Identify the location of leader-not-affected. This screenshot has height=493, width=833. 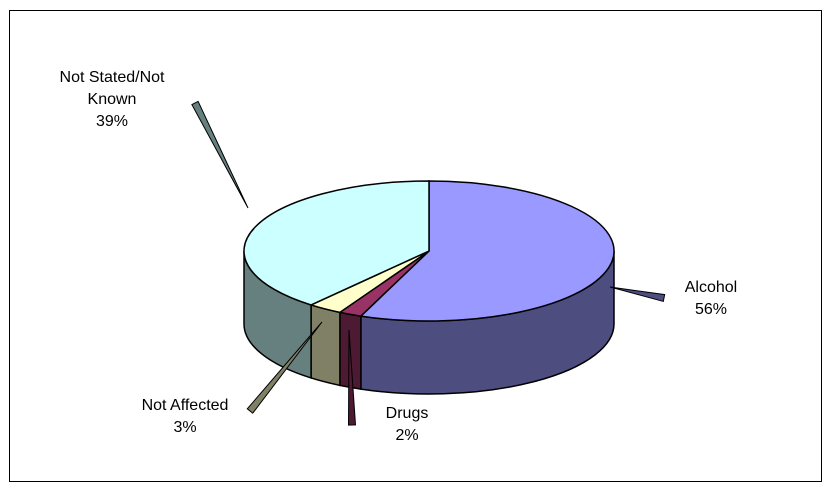
(284, 367).